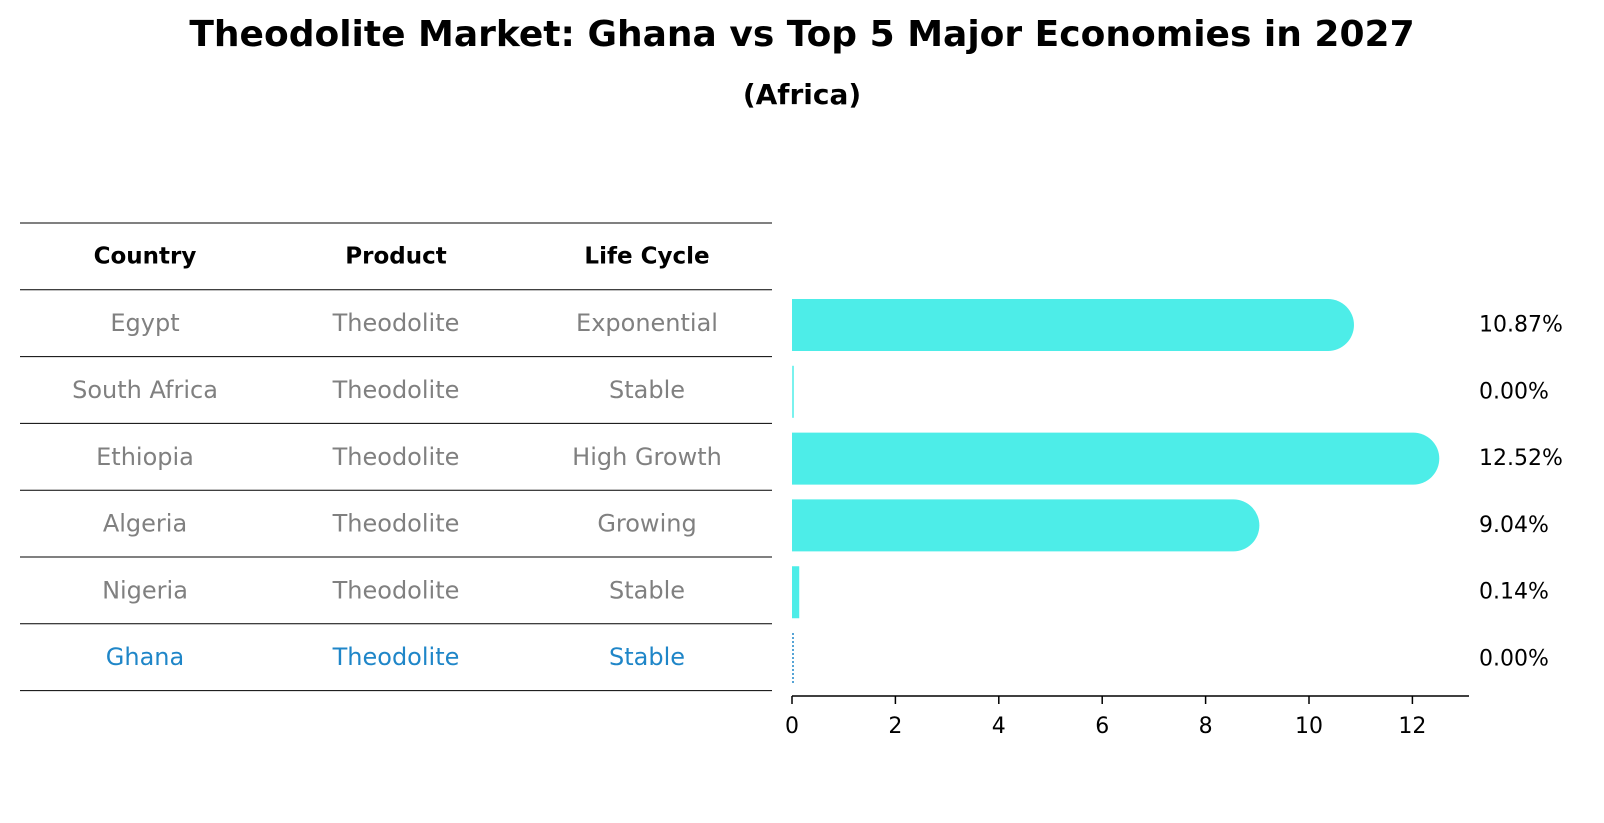  What do you see at coordinates (1116, 458) in the screenshot?
I see `bar-ethiopia` at bounding box center [1116, 458].